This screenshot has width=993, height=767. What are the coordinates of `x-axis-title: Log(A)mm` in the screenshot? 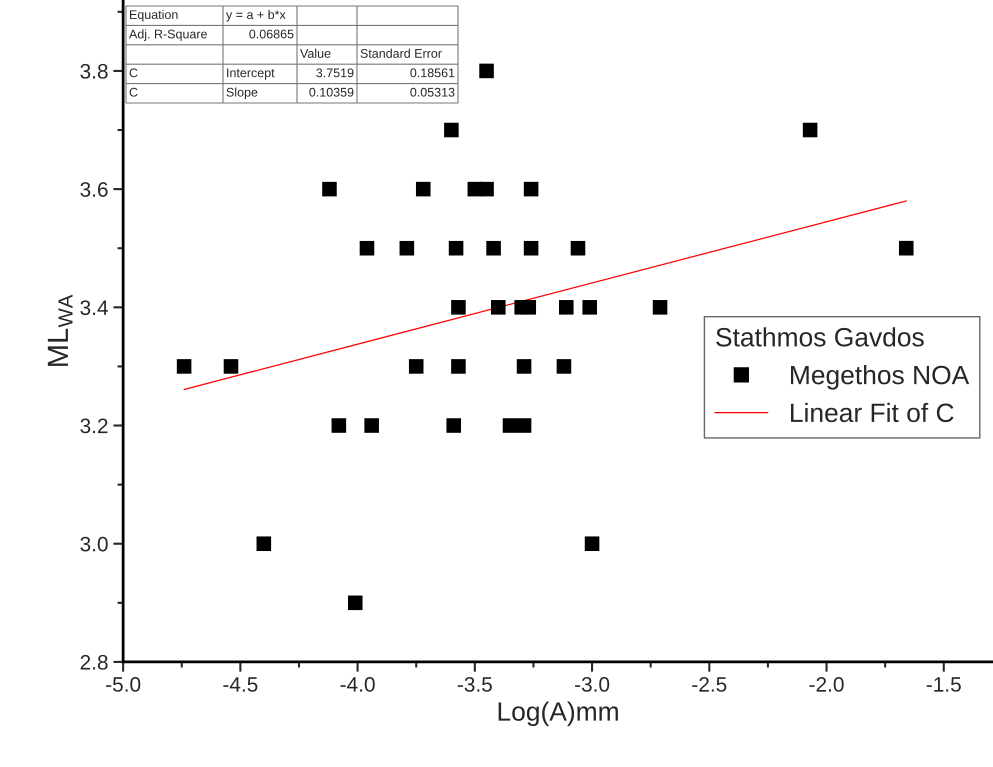 It's located at (558, 713).